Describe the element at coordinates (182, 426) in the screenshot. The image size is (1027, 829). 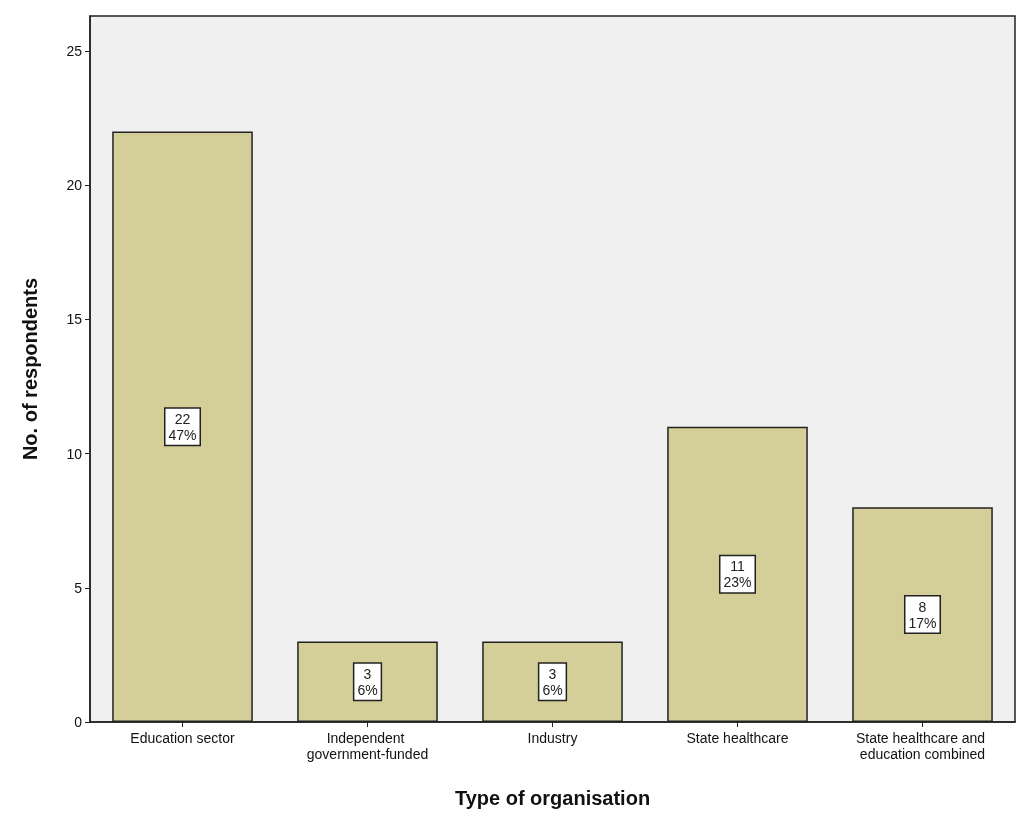
I see `data-label: 22 47%` at that location.